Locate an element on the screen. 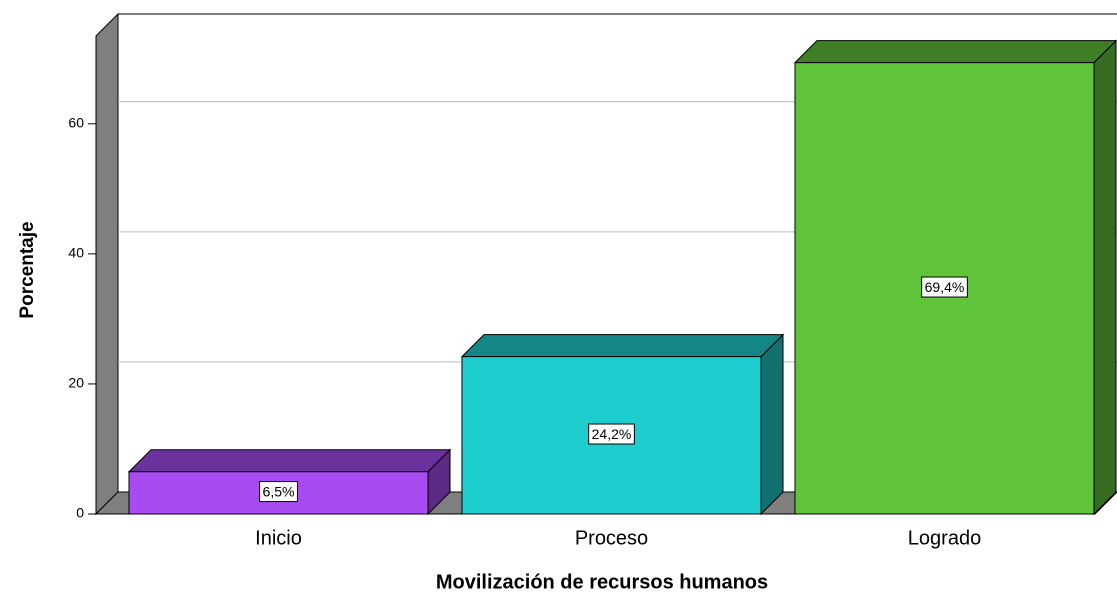 The height and width of the screenshot is (597, 1117). value-label: 24,2% is located at coordinates (612, 434).